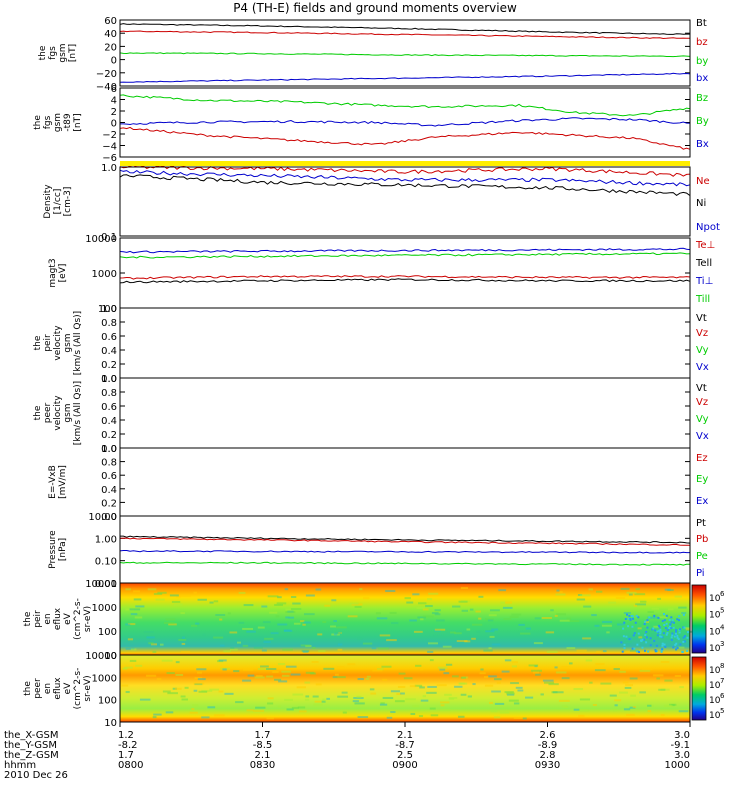  What do you see at coordinates (114, 89) in the screenshot?
I see `y-tick-label: 6` at bounding box center [114, 89].